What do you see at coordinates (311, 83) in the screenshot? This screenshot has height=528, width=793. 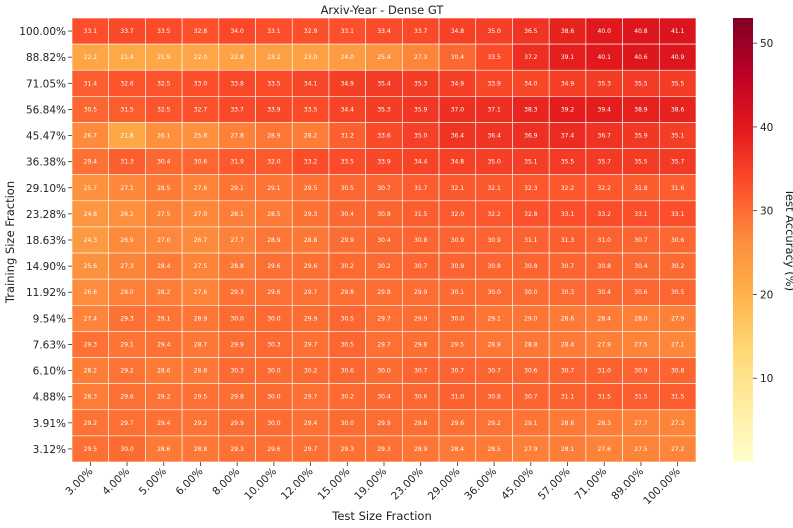 I see `cell-value-label: 34.1` at bounding box center [311, 83].